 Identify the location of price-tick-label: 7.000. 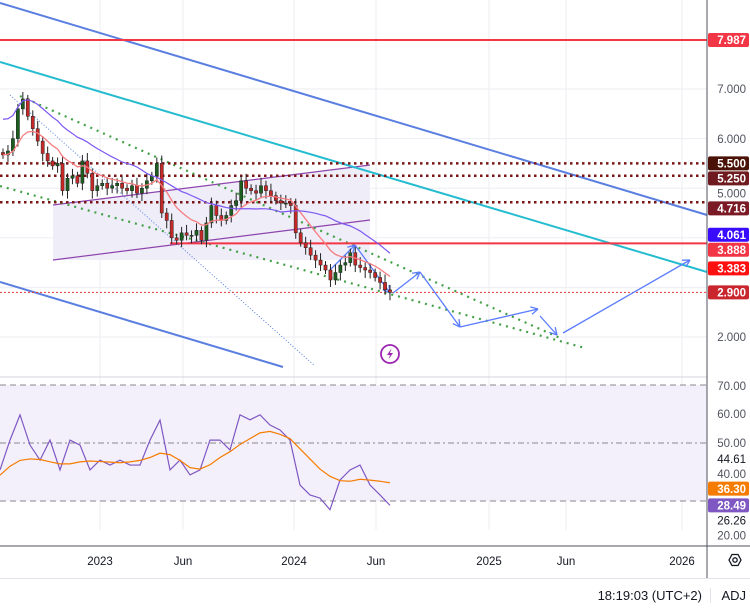
(731, 90).